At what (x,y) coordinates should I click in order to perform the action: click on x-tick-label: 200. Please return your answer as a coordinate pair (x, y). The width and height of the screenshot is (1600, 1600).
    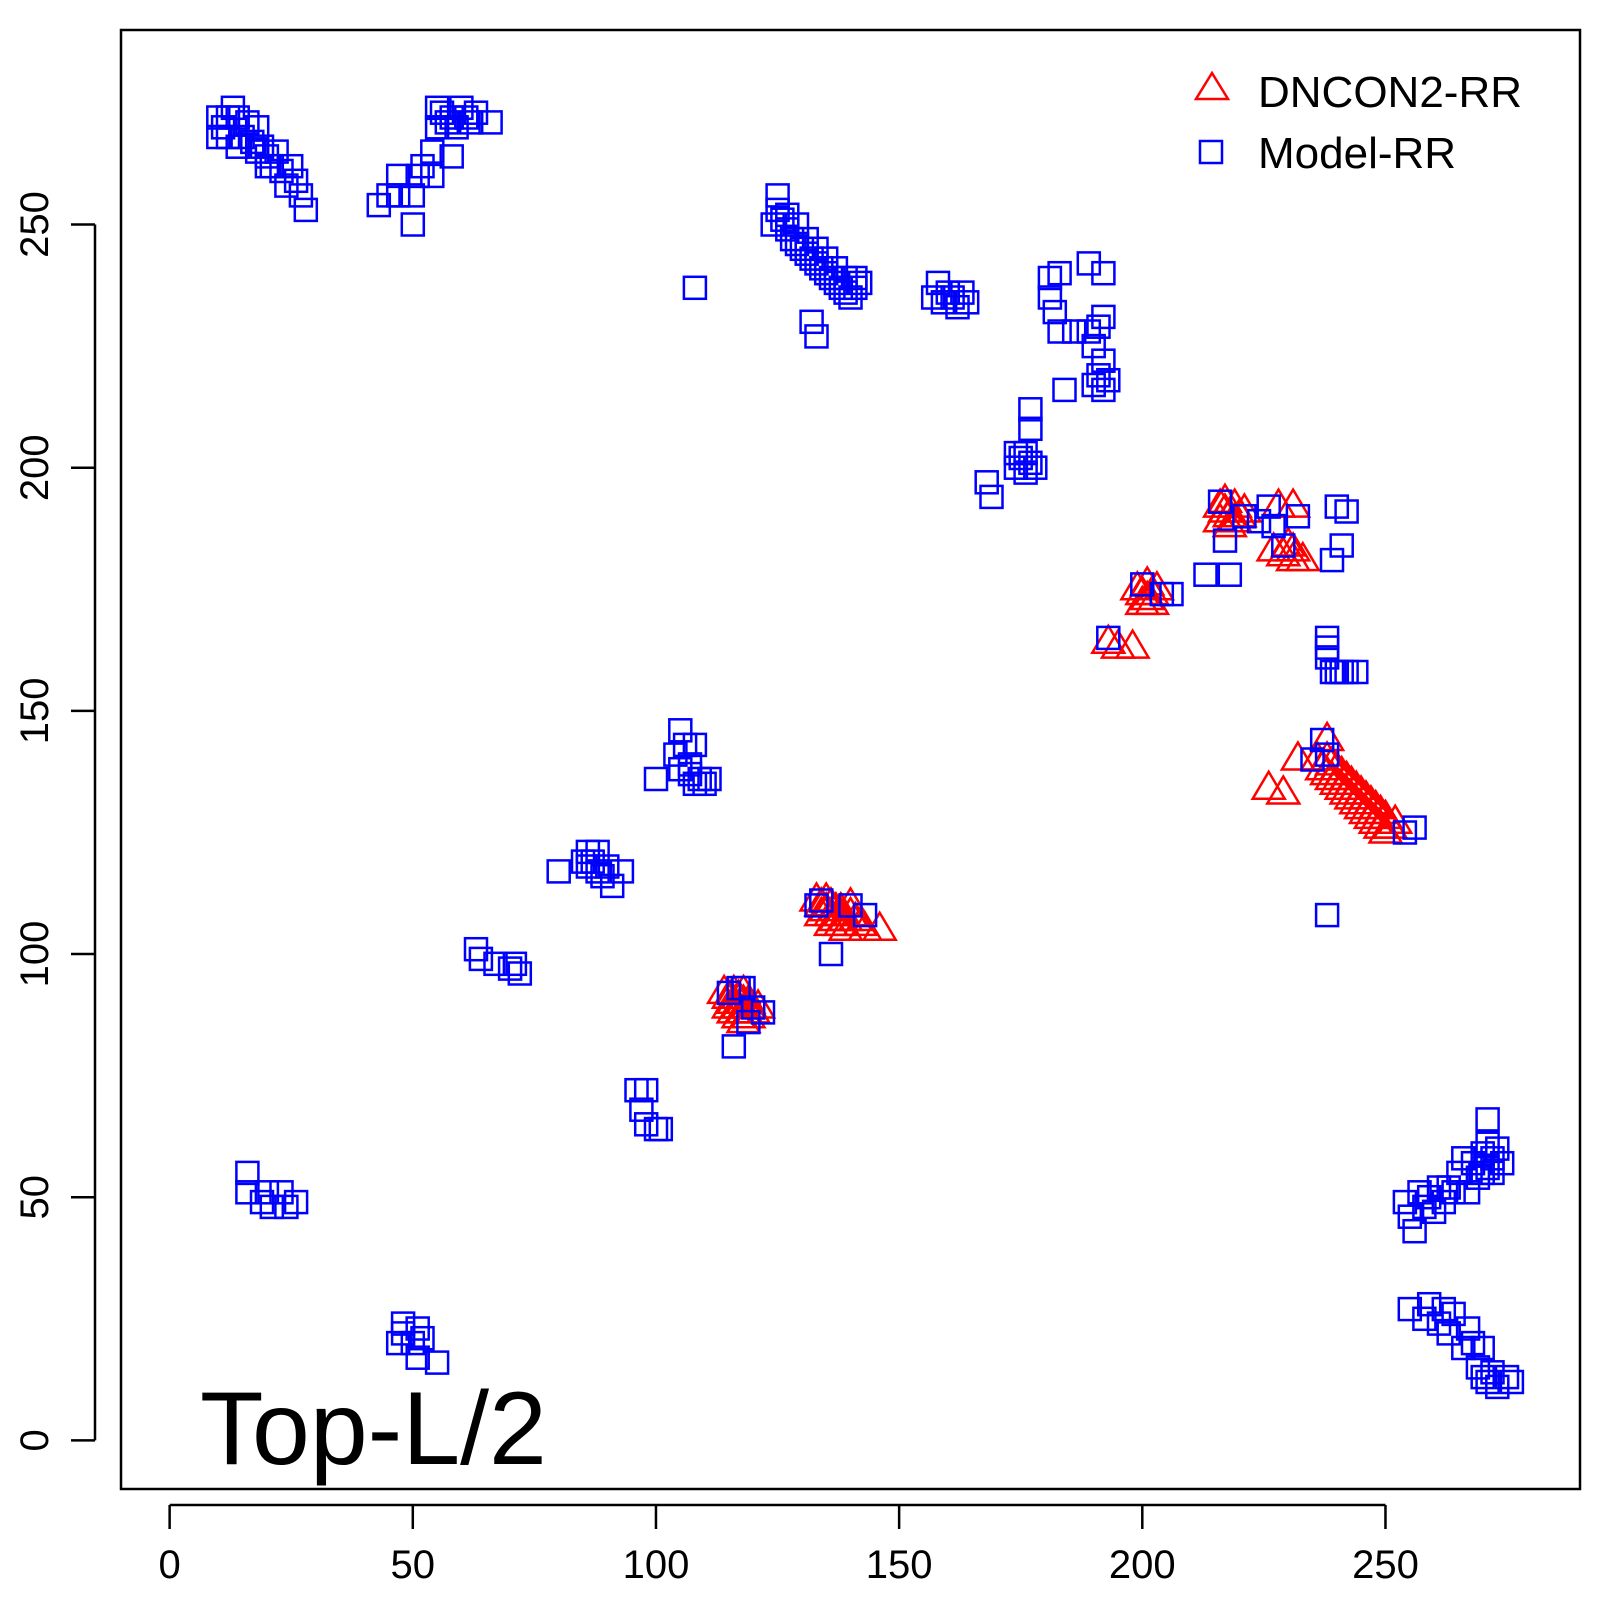
    Looking at the image, I should click on (1142, 1565).